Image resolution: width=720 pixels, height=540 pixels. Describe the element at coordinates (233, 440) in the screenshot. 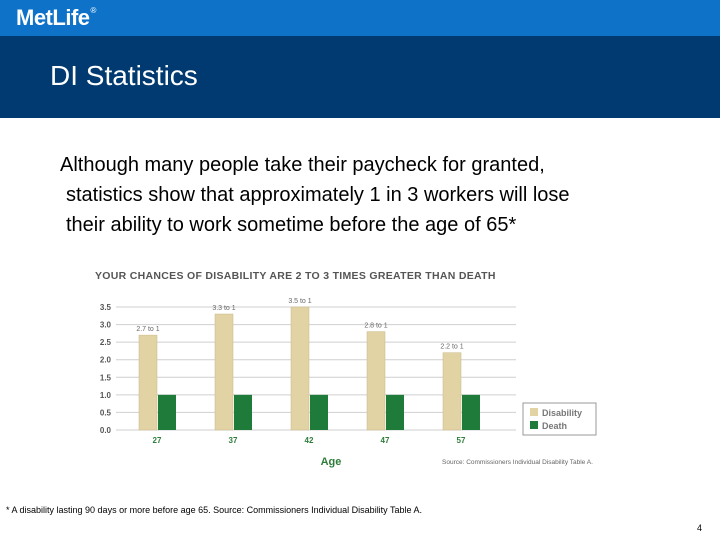

I see `x-tick-label: 37` at that location.